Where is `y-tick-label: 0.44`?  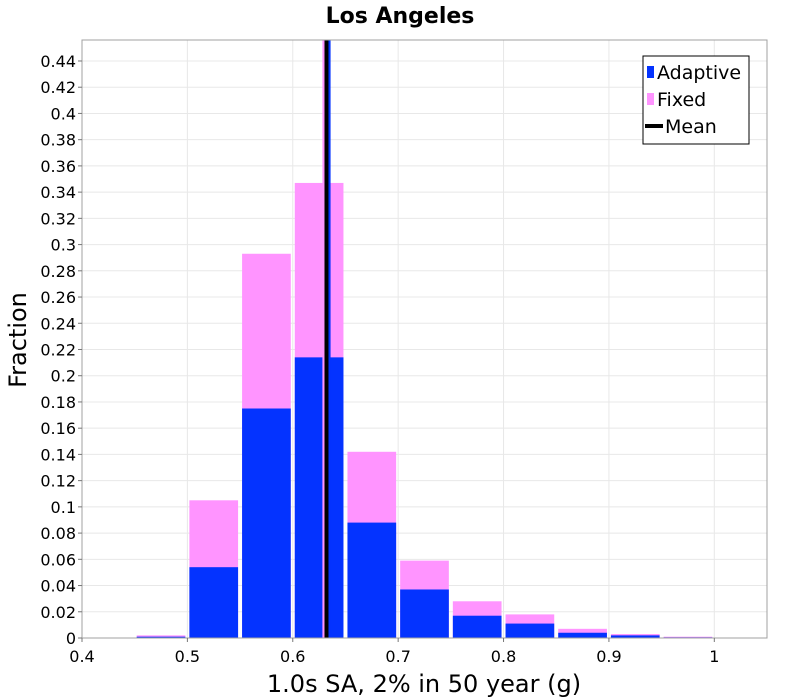
y-tick-label: 0.44 is located at coordinates (58, 61).